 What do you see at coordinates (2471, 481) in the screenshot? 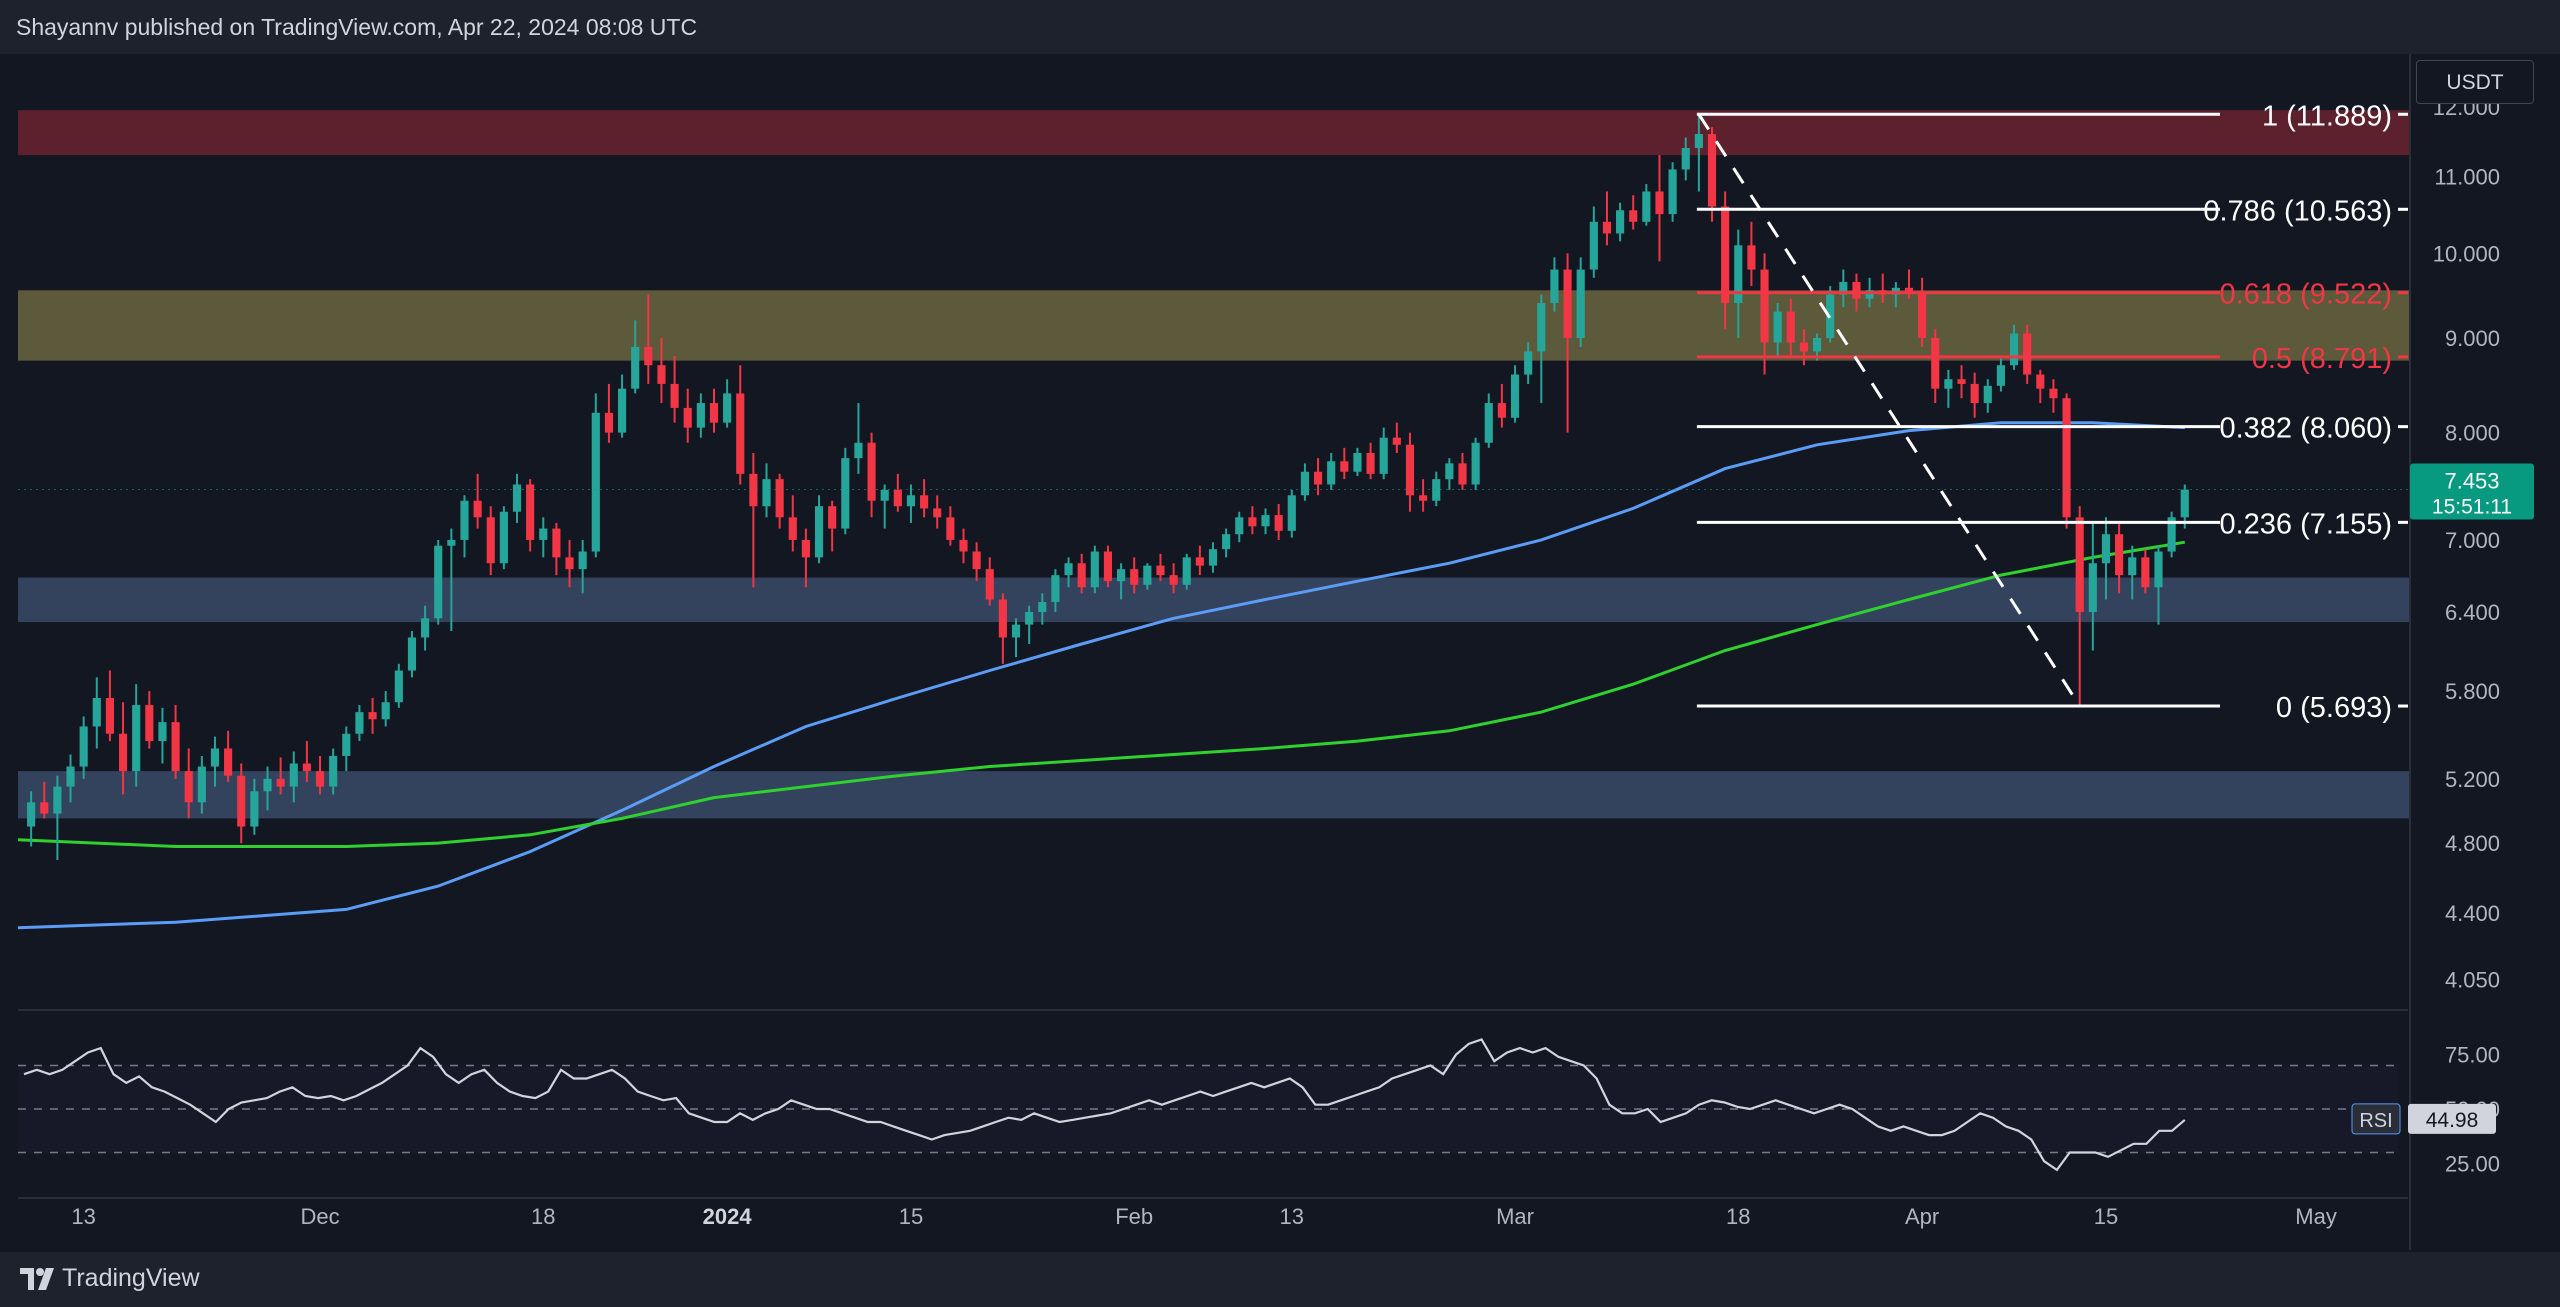
I see `last-price-value: 7.453` at bounding box center [2471, 481].